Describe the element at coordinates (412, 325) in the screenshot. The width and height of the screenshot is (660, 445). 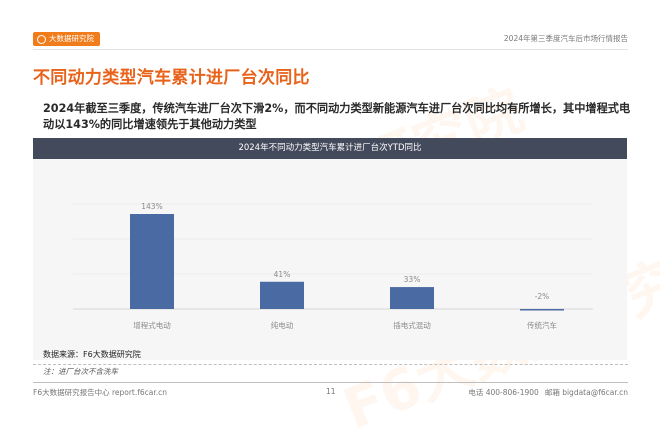
I see `category-label-2: 插电式混动` at that location.